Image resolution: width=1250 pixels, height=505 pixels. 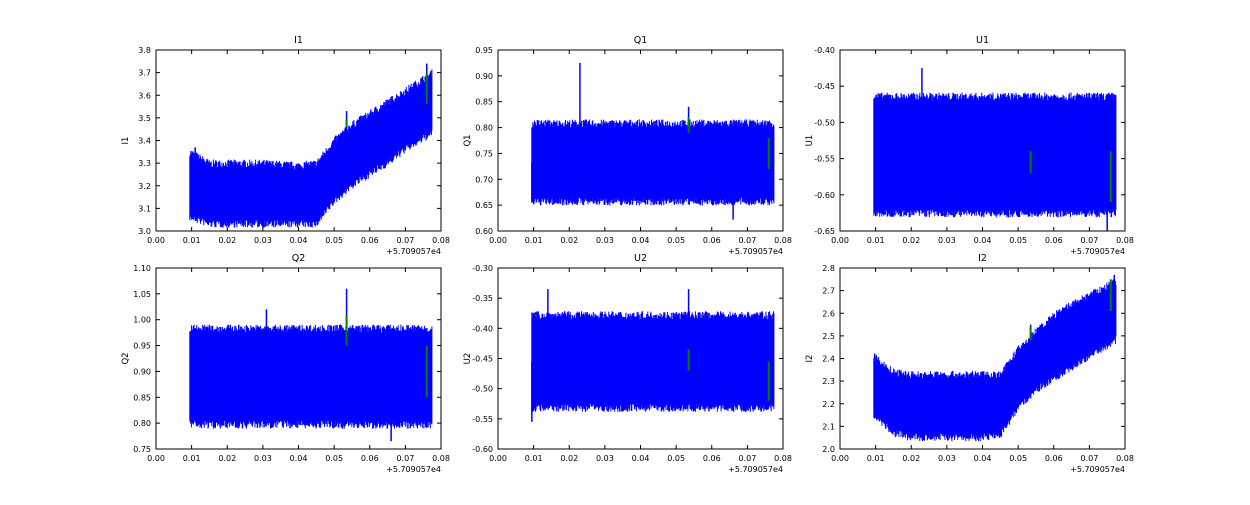 I want to click on y-tick-label: 2.8, so click(x=828, y=268).